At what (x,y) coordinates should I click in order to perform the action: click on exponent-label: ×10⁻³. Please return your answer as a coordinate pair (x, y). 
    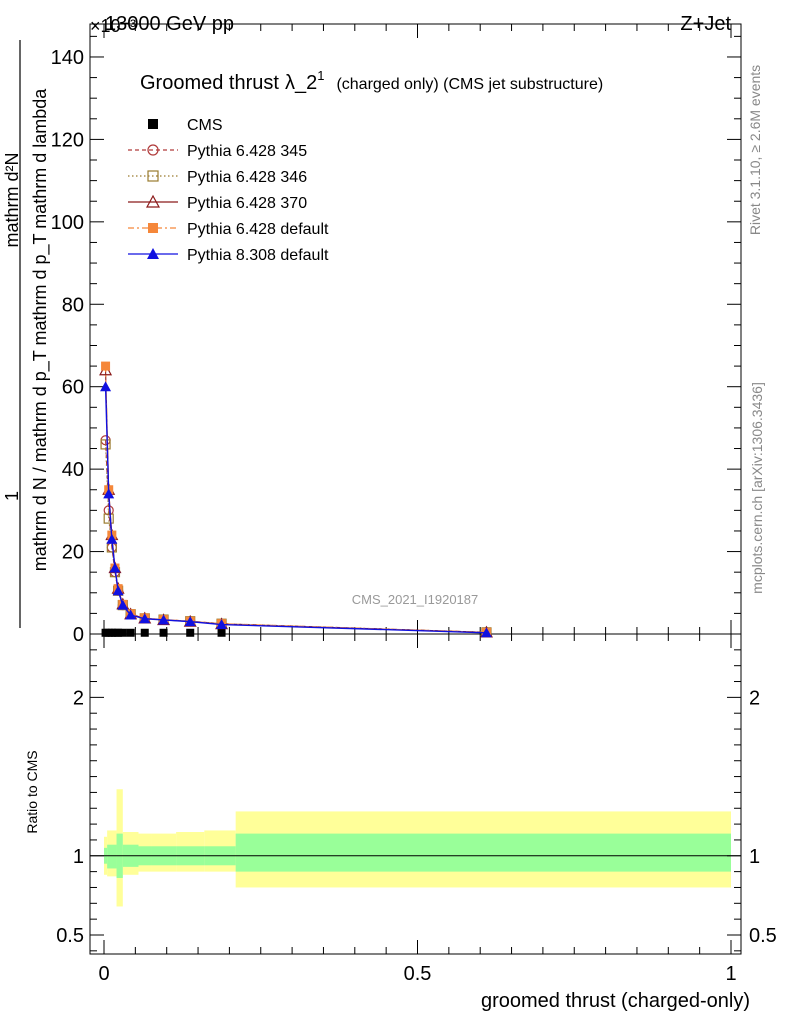
    Looking at the image, I should click on (113, 26).